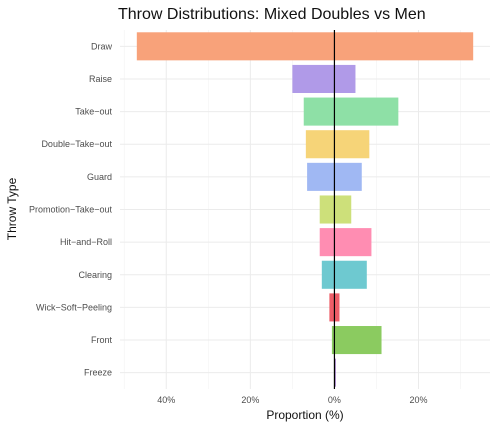  What do you see at coordinates (102, 46) in the screenshot?
I see `y-tick-label: Draw` at bounding box center [102, 46].